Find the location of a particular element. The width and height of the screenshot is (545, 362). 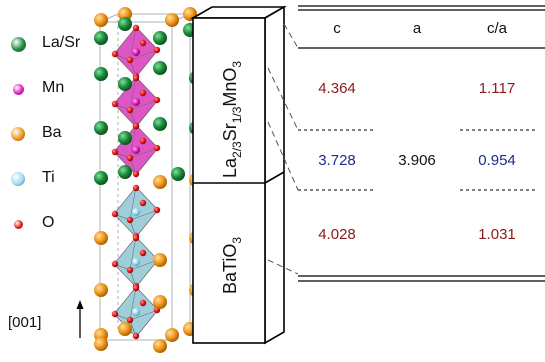

legend-item: Ba is located at coordinates (65, 147).